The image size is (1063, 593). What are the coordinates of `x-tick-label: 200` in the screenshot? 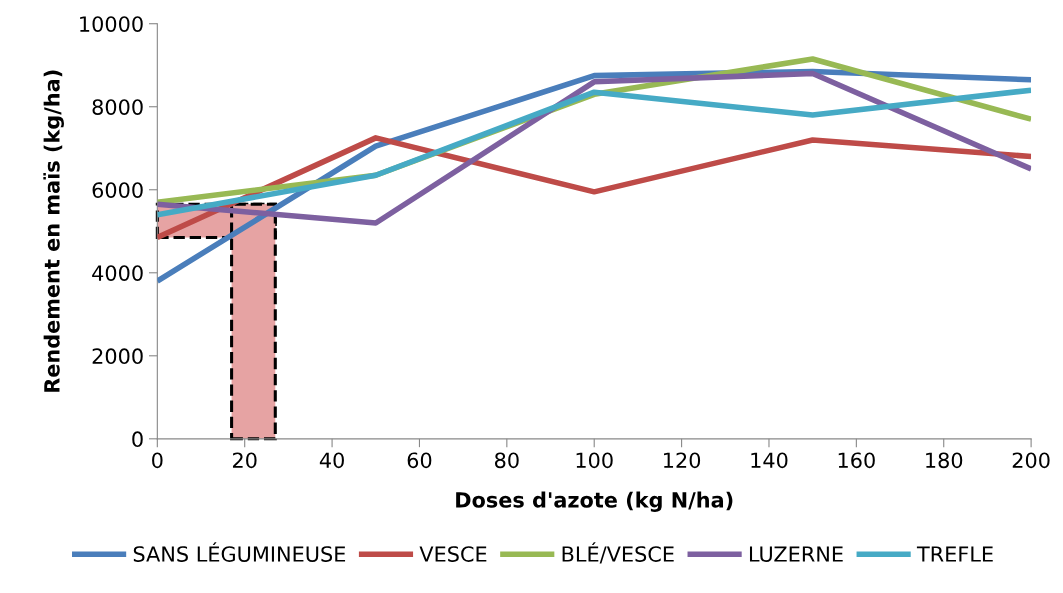 It's located at (1031, 460).